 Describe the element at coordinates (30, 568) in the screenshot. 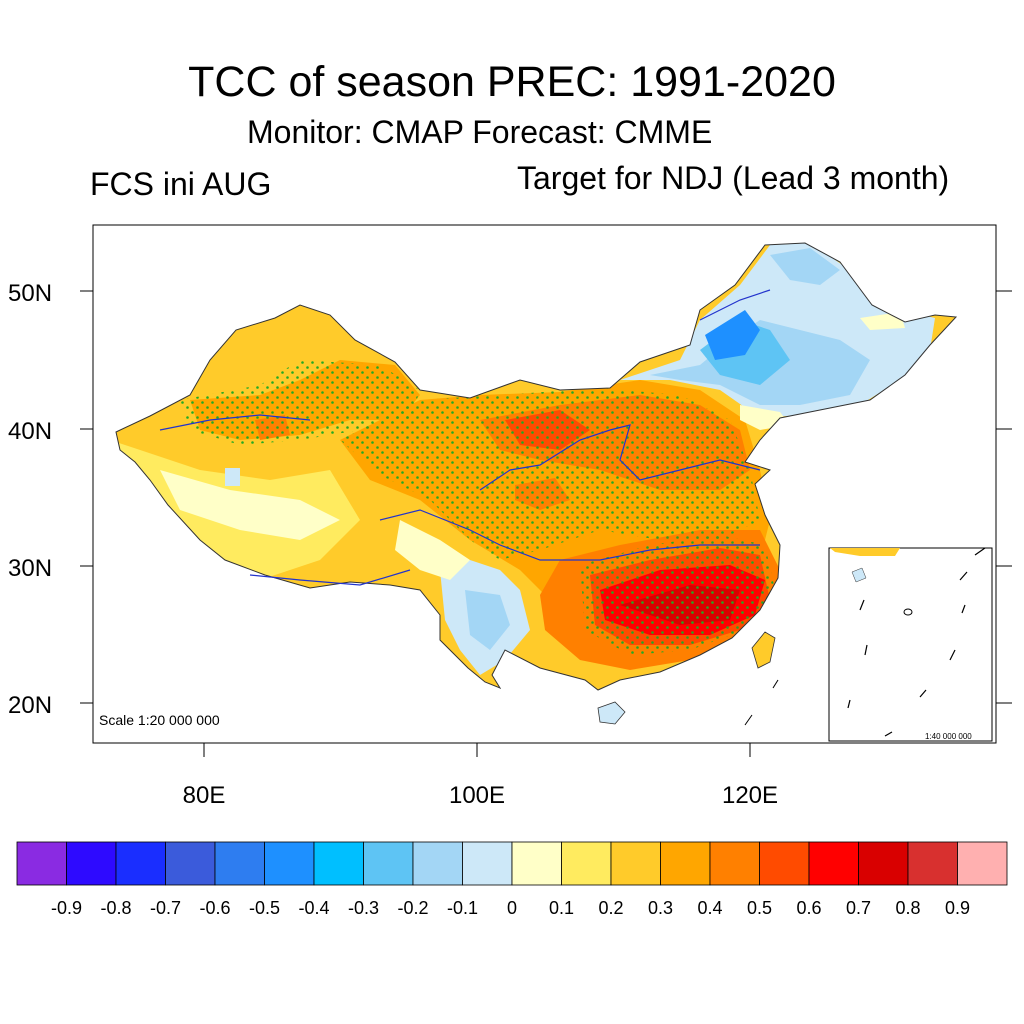

I see `lat-label: 30N` at that location.